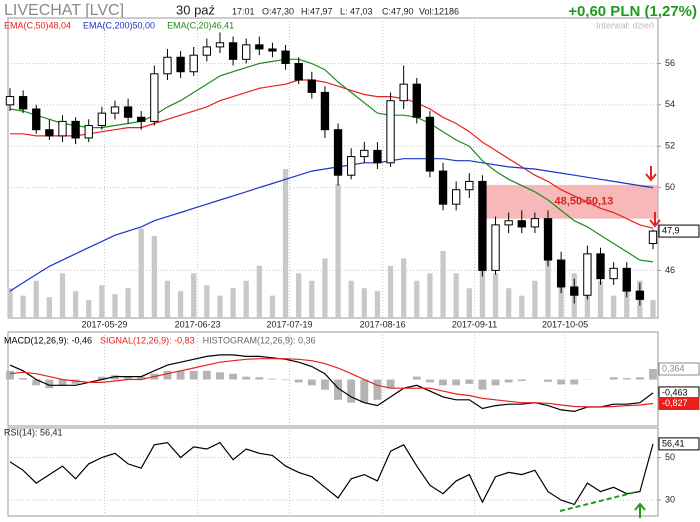  I want to click on volume: Vol:12186, so click(439, 11).